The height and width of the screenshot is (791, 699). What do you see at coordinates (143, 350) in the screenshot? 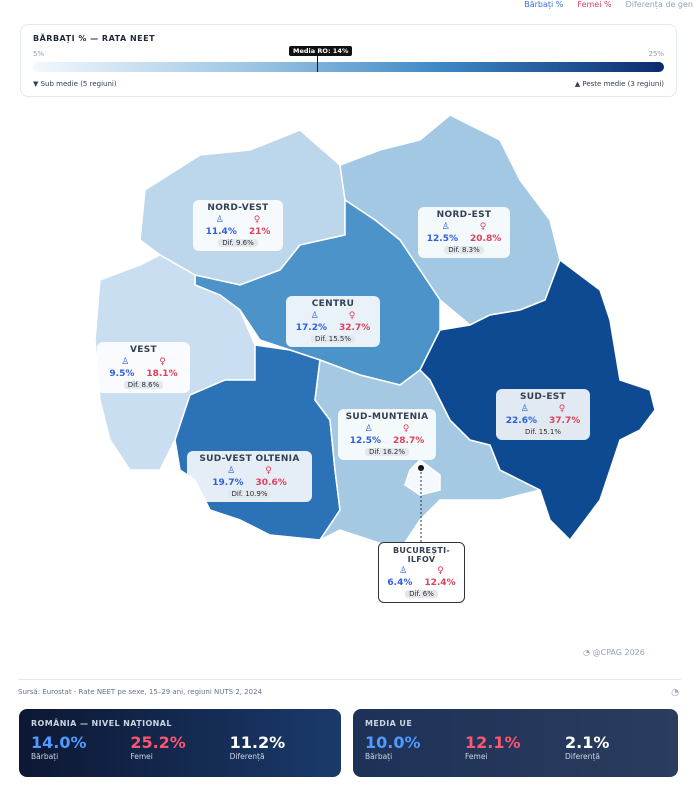
I see `region-name: VEST` at bounding box center [143, 350].